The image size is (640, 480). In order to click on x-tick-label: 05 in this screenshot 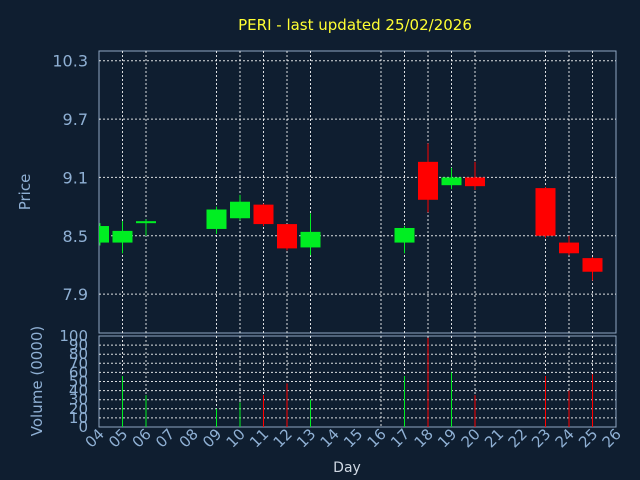, I will do `click(118, 438)`.